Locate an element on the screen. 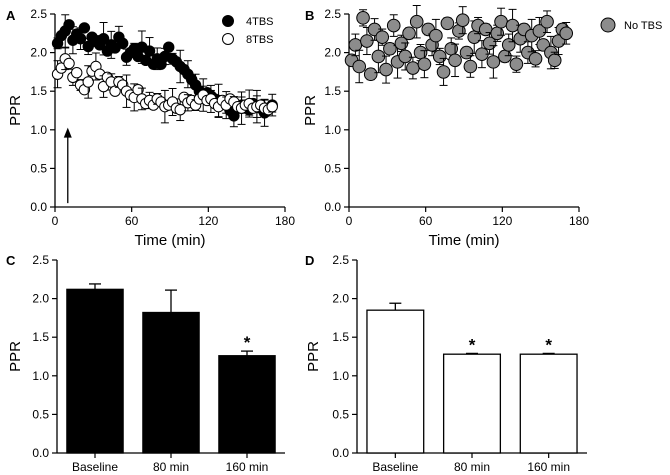  x-tick-label: 180 is located at coordinates (579, 221).